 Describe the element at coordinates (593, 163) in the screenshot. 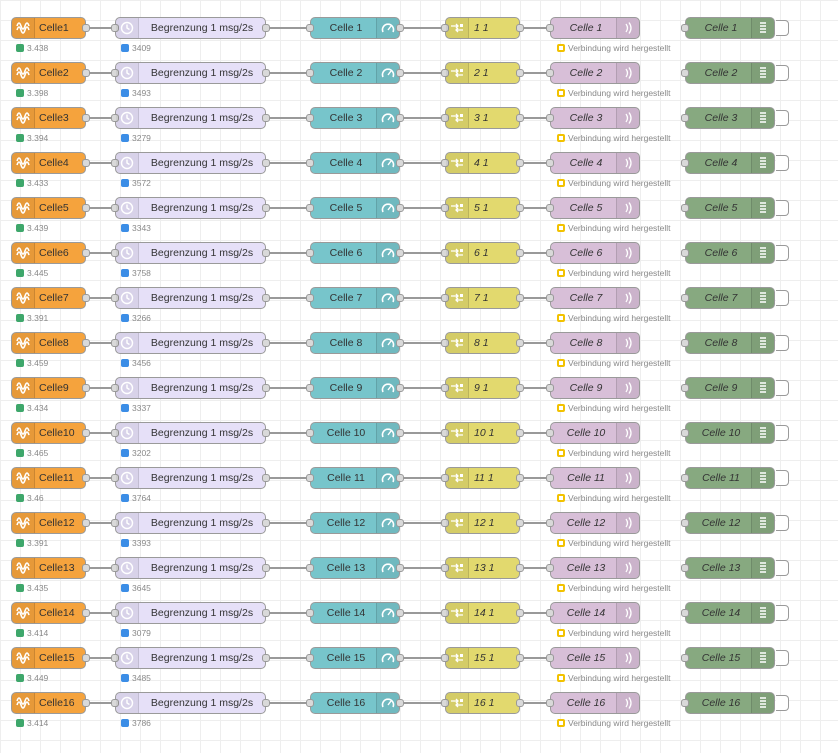

I see `mqtt-out-node: Celle 4` at that location.